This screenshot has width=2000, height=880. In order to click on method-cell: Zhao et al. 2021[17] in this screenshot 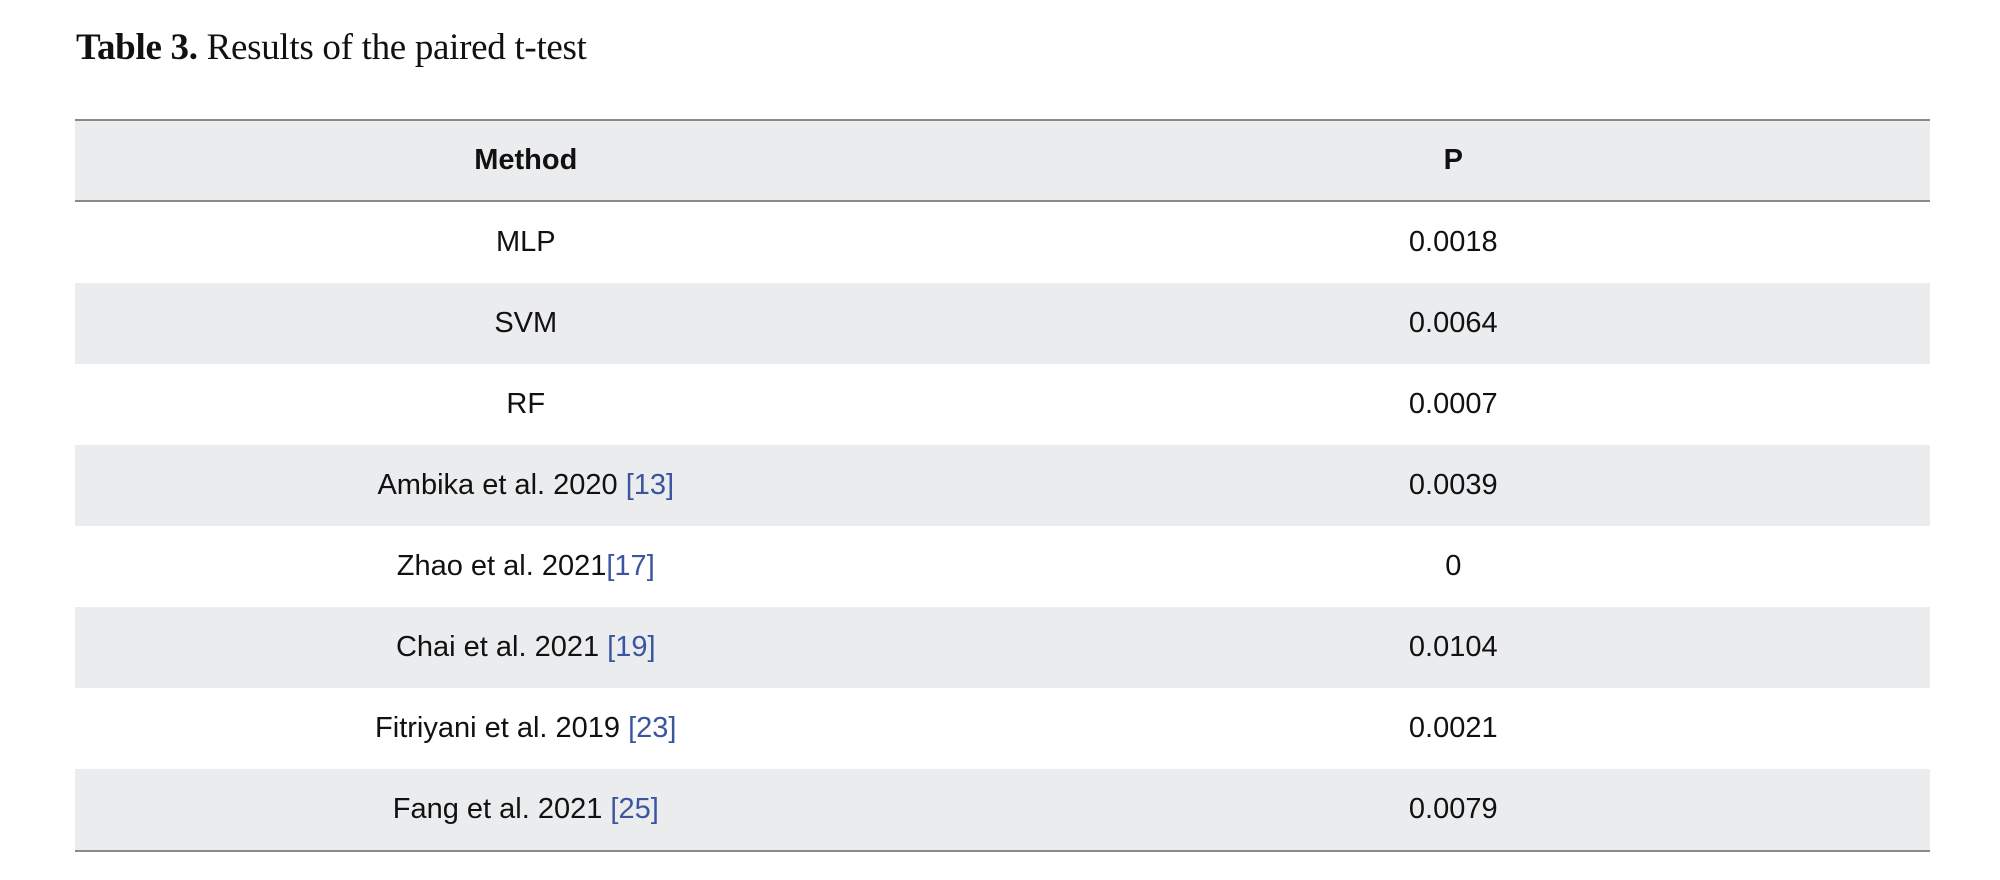, I will do `click(526, 566)`.